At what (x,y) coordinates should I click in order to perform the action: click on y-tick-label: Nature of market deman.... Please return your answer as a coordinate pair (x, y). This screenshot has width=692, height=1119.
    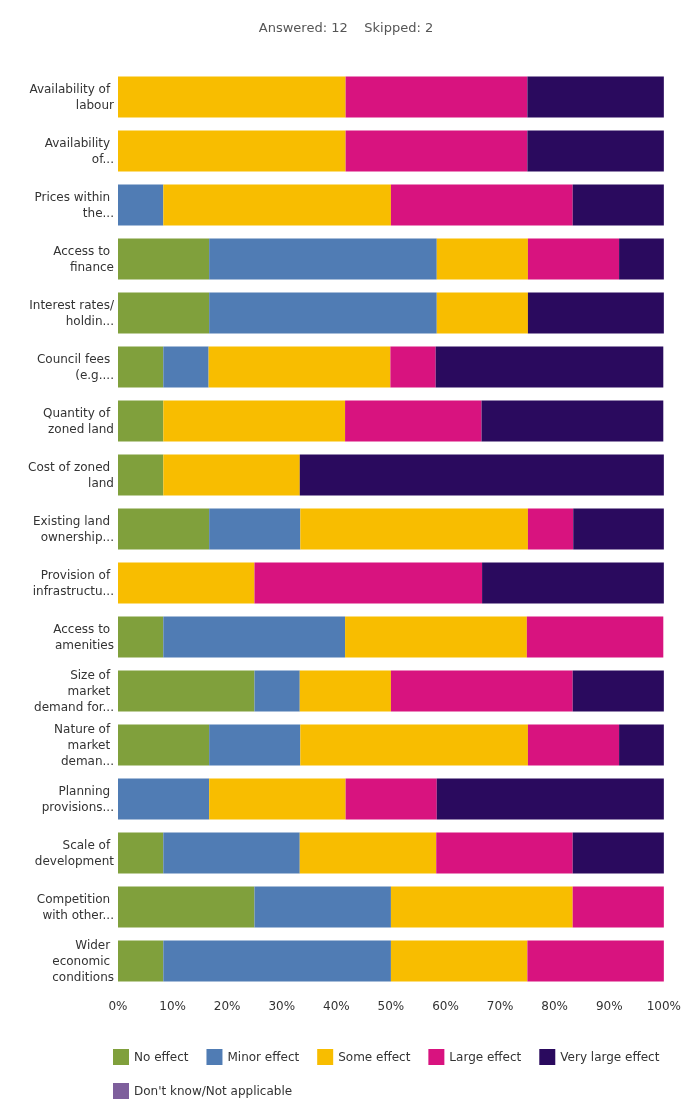
    Looking at the image, I should click on (84, 745).